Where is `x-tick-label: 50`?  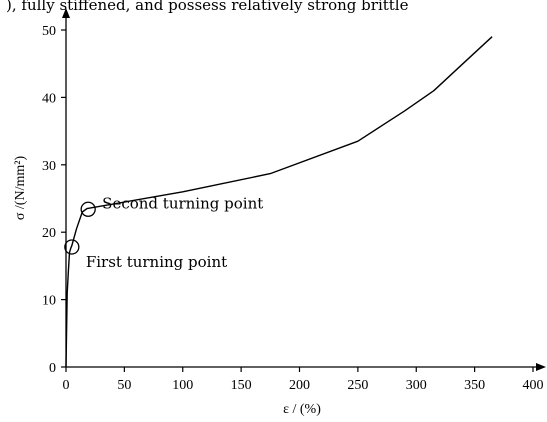
x-tick-label: 50 is located at coordinates (124, 385).